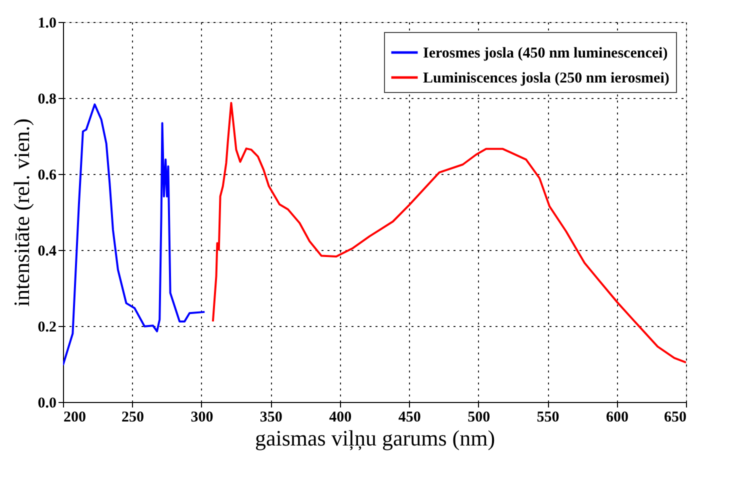 The width and height of the screenshot is (743, 479). What do you see at coordinates (47, 404) in the screenshot?
I see `y-tick-label: 0.0` at bounding box center [47, 404].